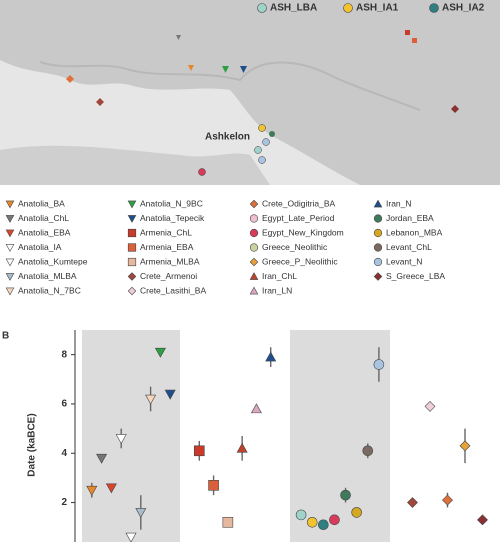 The image size is (500, 542). What do you see at coordinates (300, 261) in the screenshot?
I see `legend-label: Greece_P_Neolithic` at bounding box center [300, 261].